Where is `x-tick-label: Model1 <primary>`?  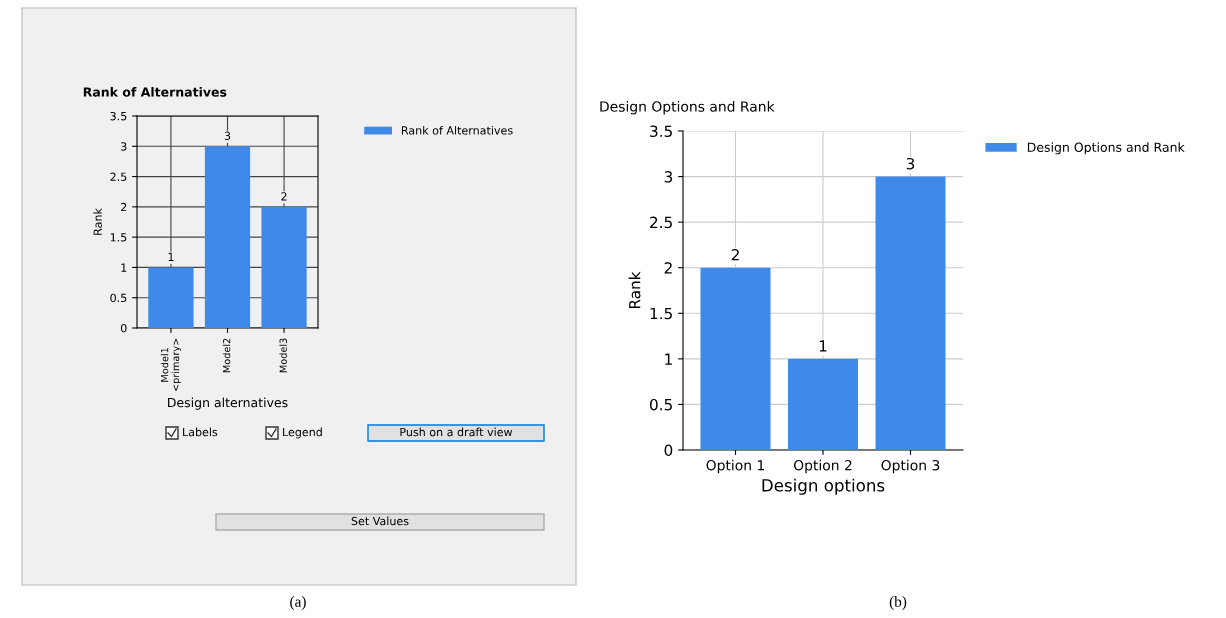
x-tick-label: Model1 <primary> is located at coordinates (171, 365).